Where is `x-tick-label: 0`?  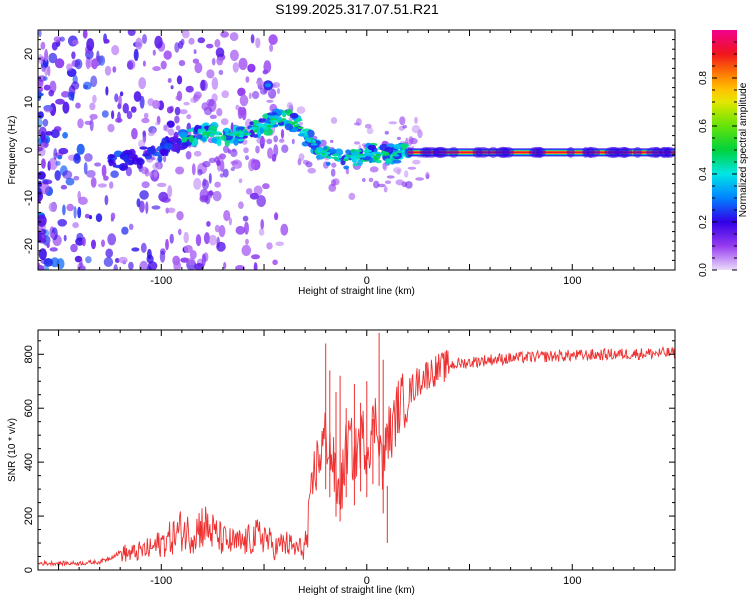
x-tick-label: 0 is located at coordinates (367, 281).